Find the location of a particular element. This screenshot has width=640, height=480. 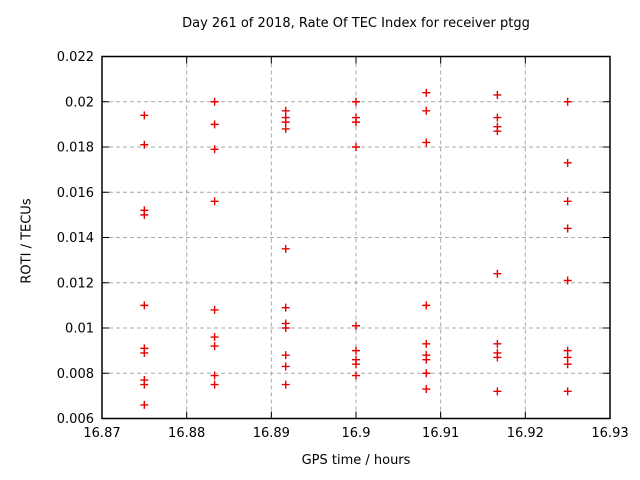

y-tick-label: 0.01 is located at coordinates (79, 329).